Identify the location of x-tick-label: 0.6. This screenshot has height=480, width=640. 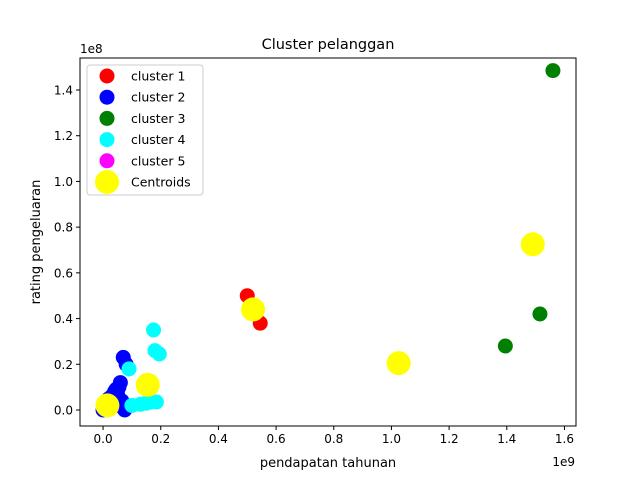
(276, 439).